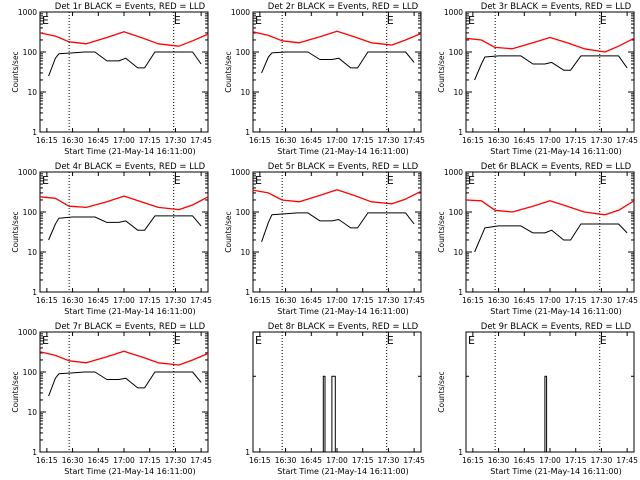  I want to click on y-tick-label: 10, so click(32, 252).